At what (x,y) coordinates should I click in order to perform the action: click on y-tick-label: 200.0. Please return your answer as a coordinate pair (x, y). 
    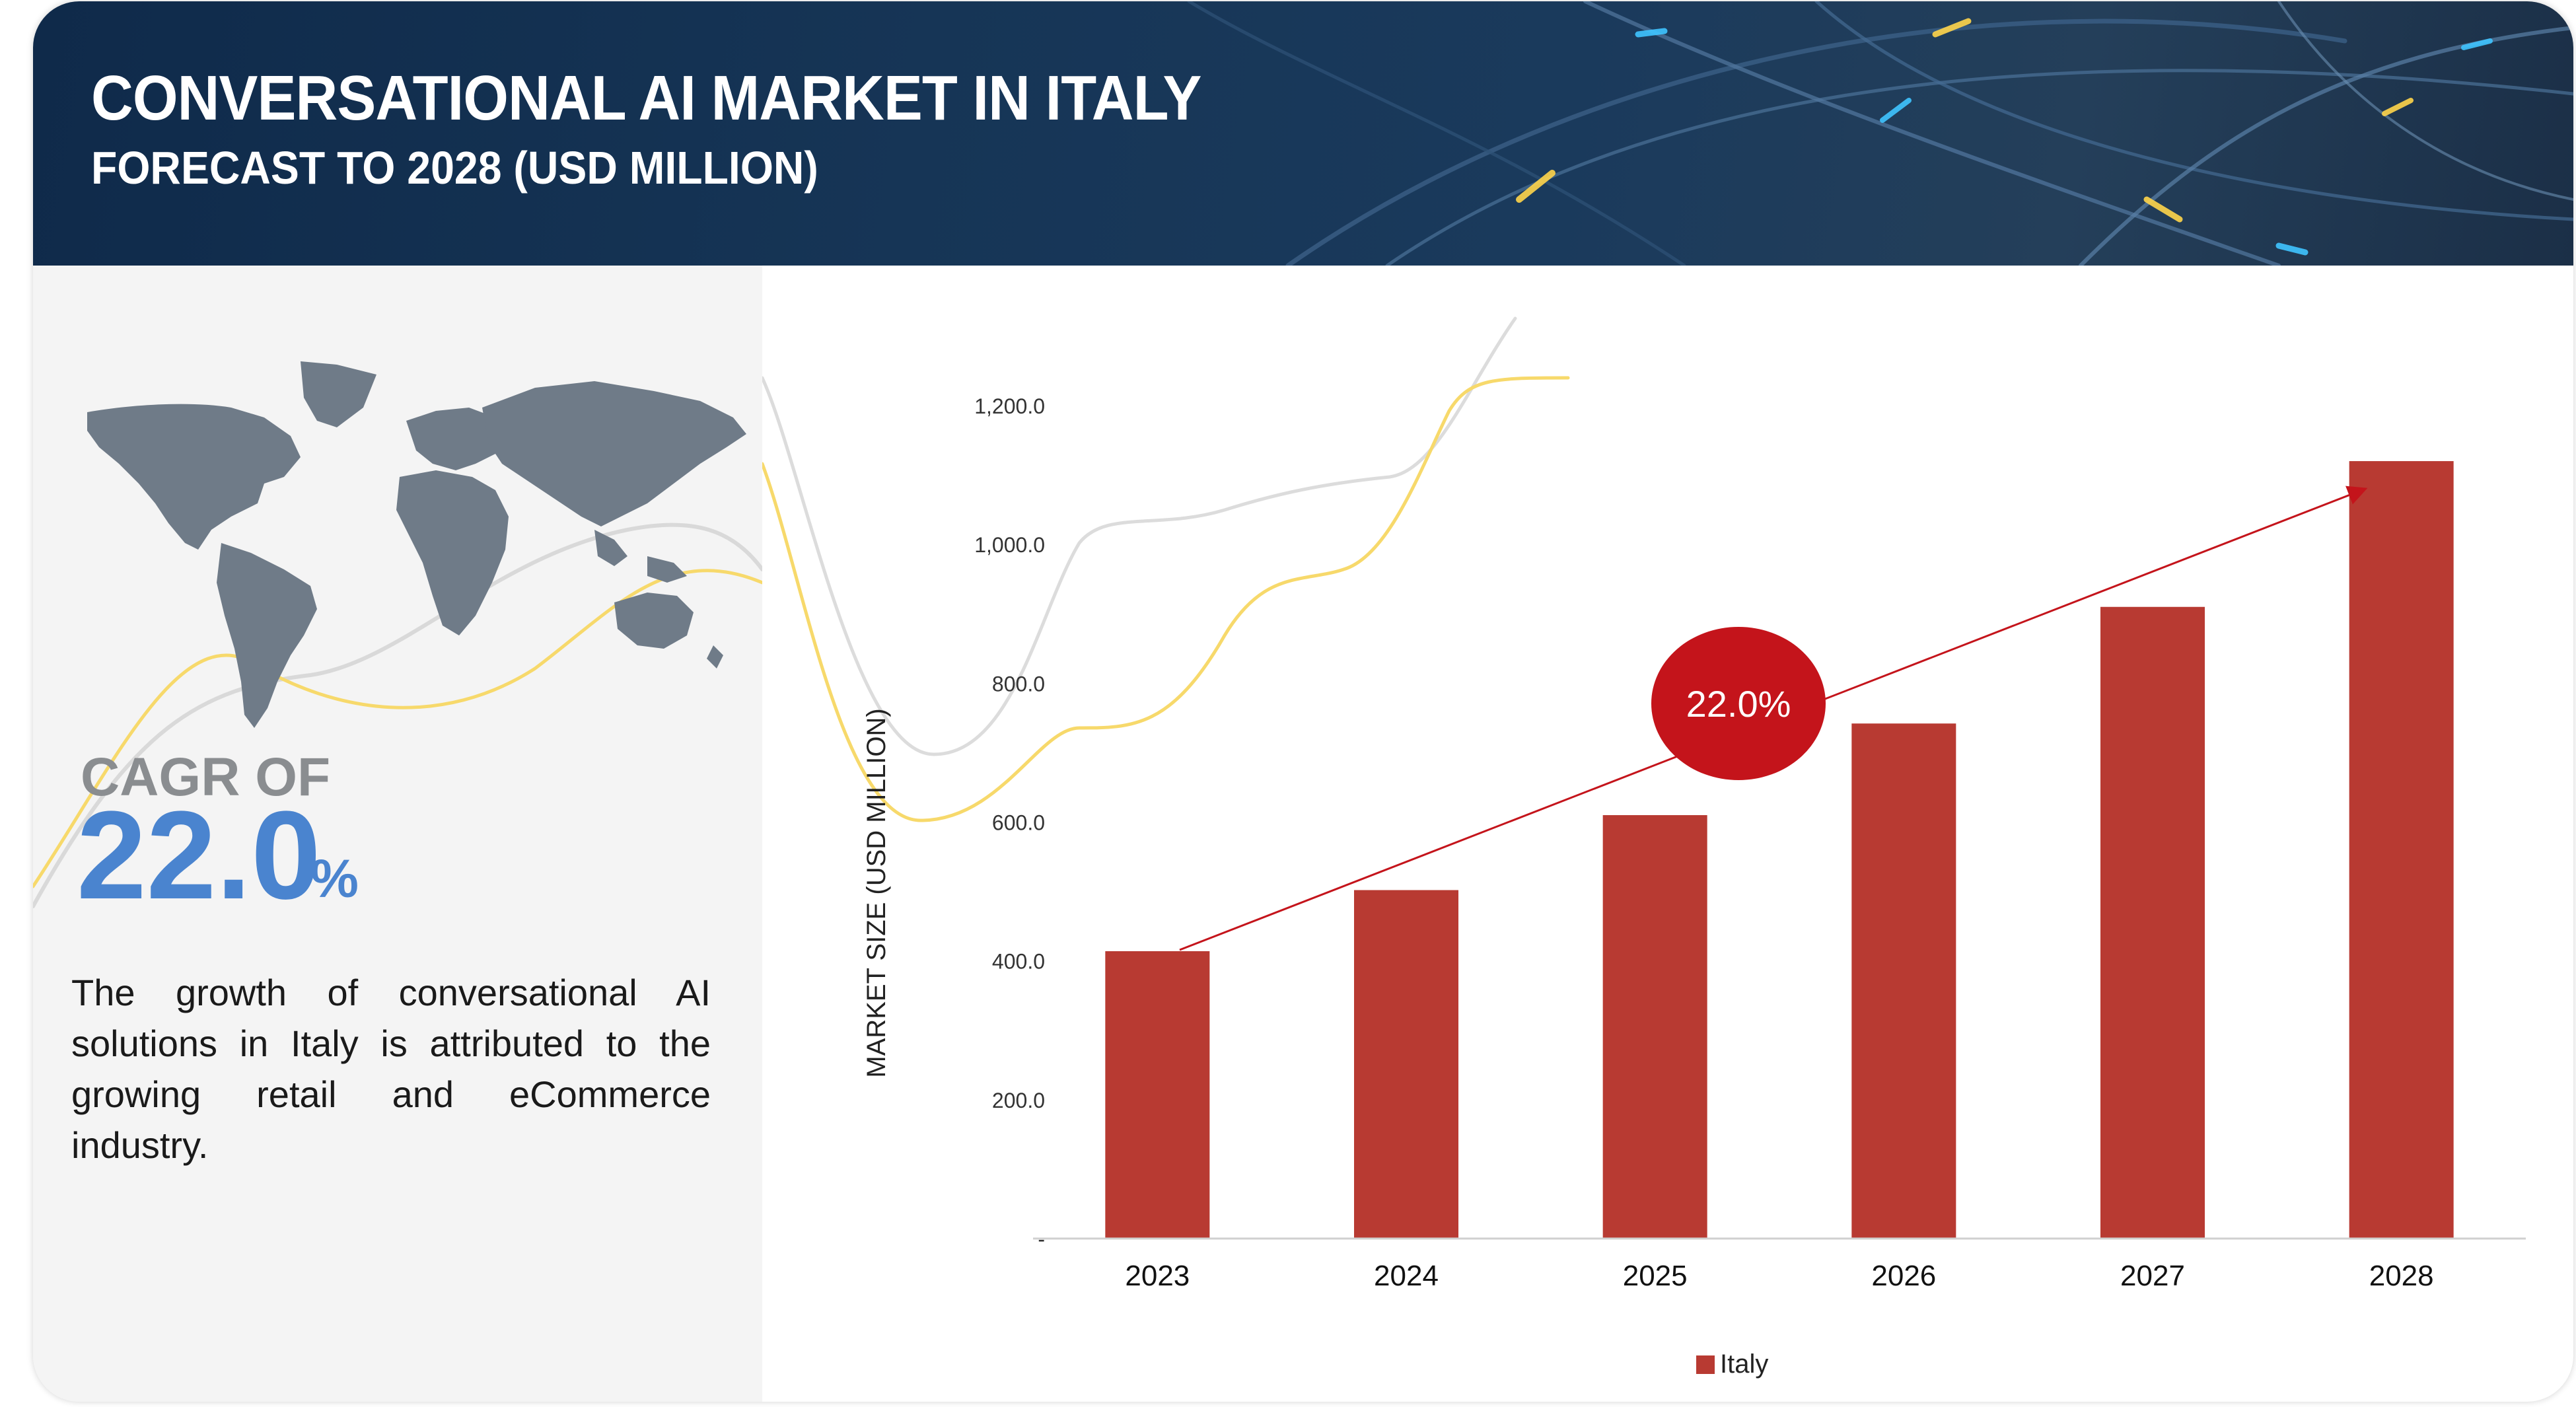
    Looking at the image, I should click on (1019, 1100).